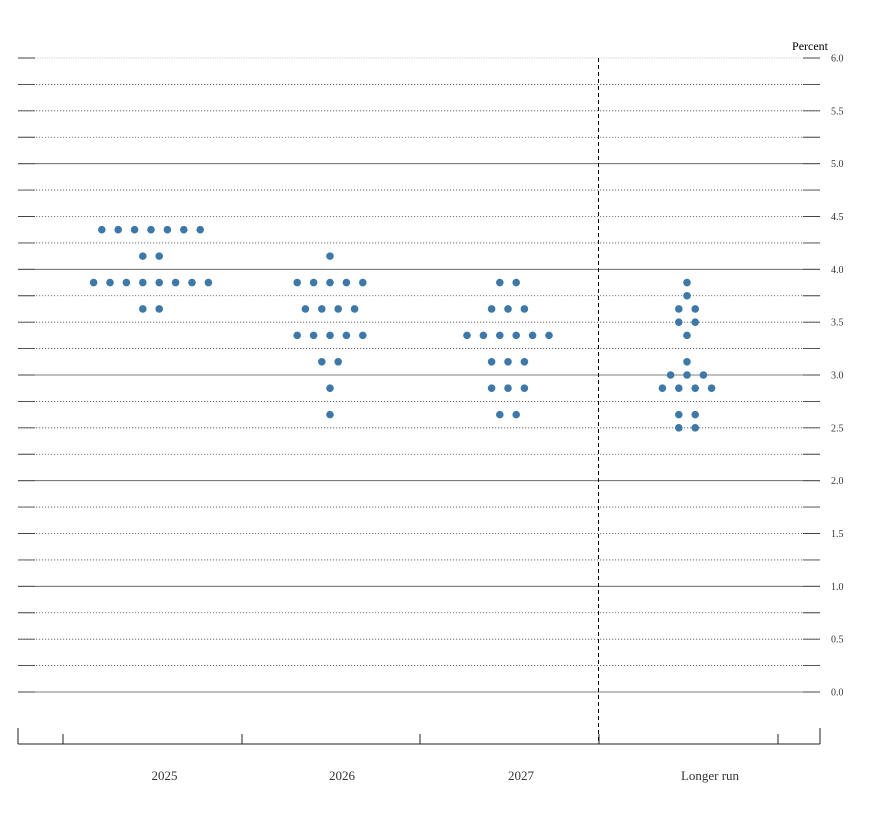 The height and width of the screenshot is (832, 882). I want to click on y-tick-label: 1.0, so click(837, 587).